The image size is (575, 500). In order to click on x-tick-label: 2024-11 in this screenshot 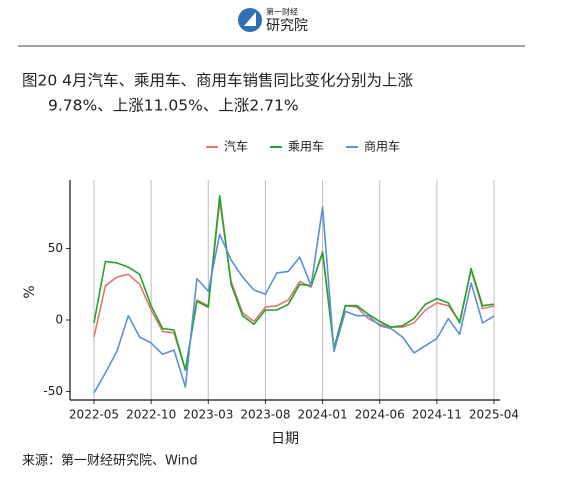, I will do `click(437, 415)`.